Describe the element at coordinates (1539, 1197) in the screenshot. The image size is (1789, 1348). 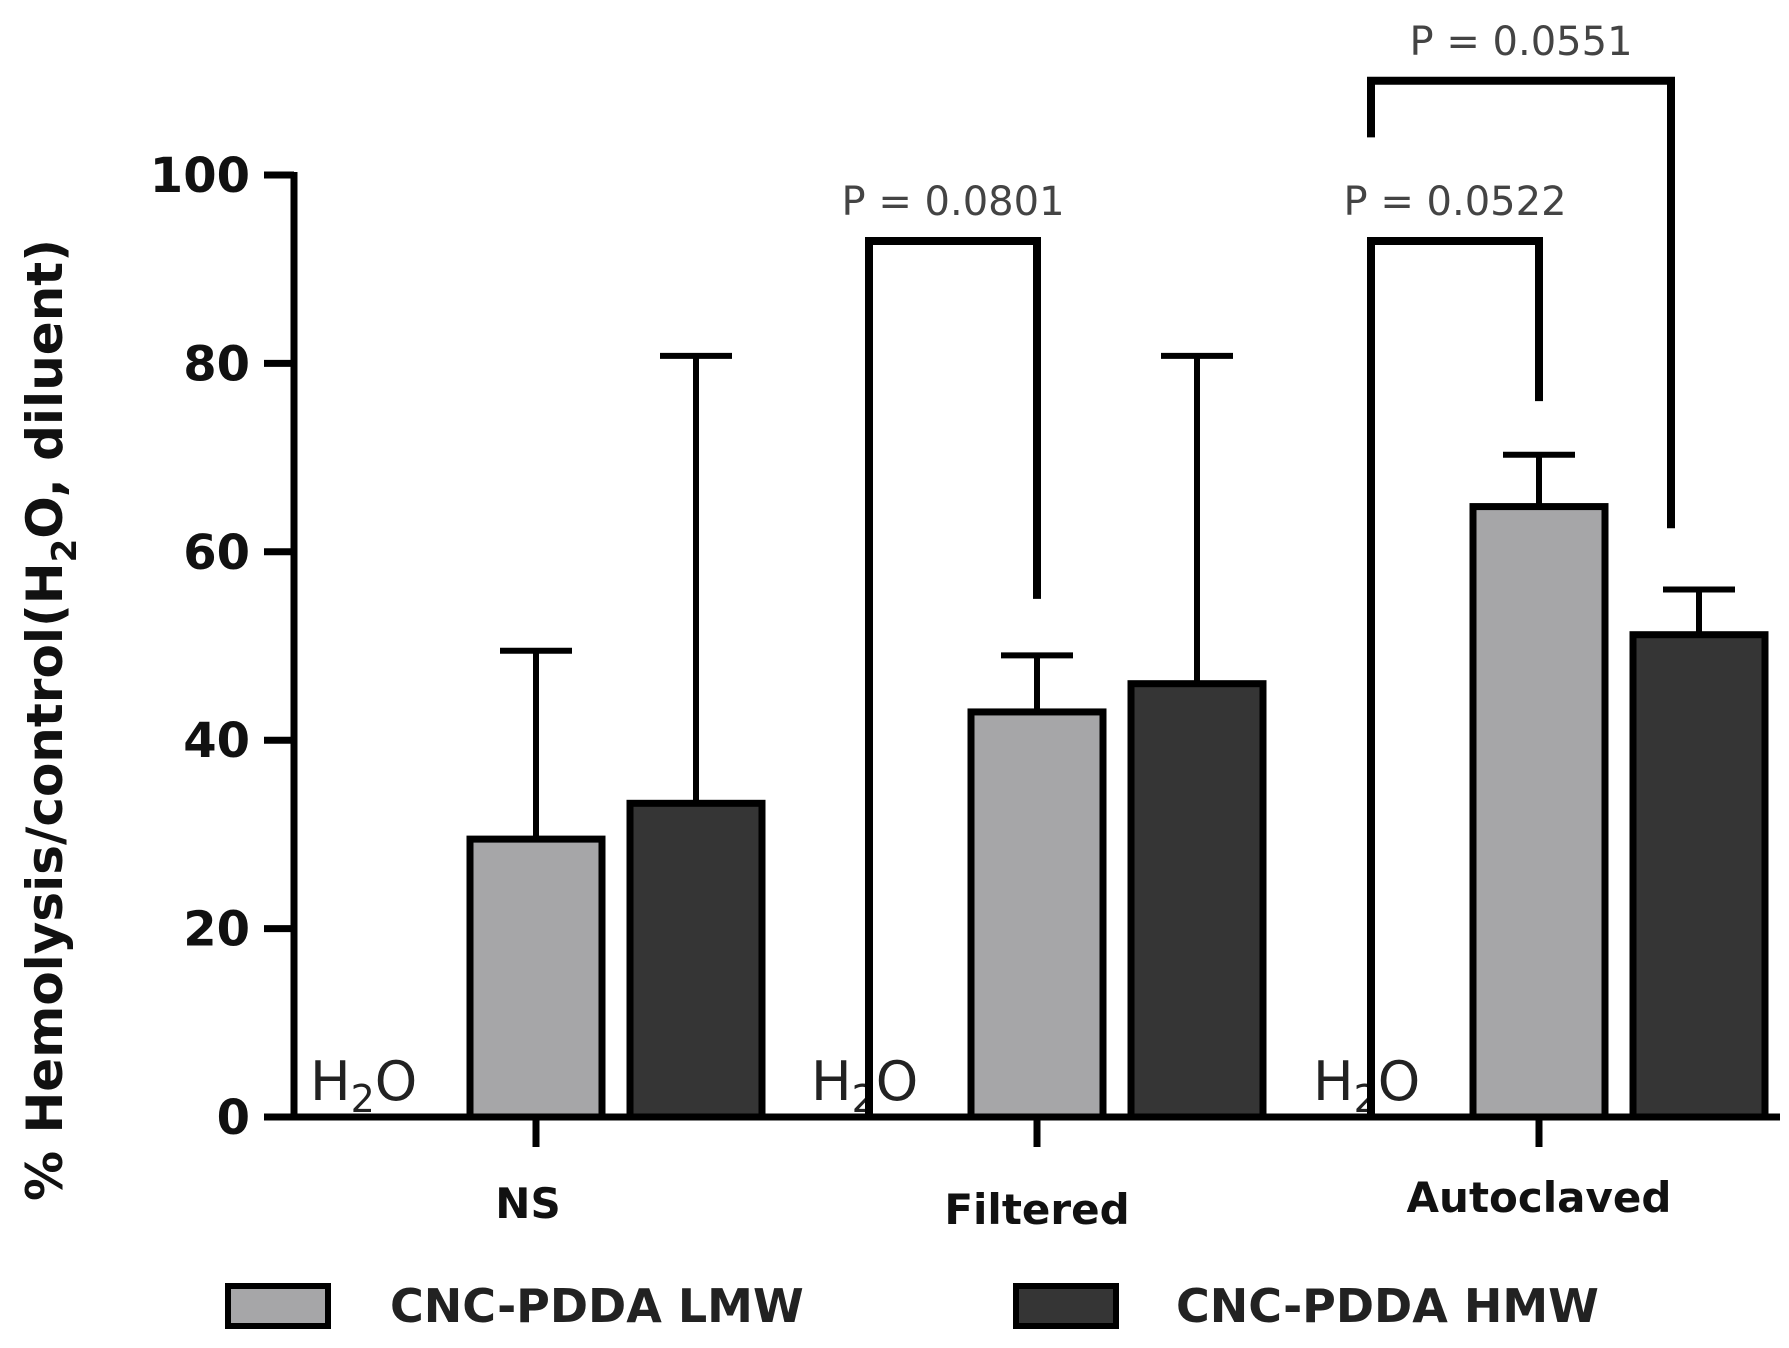
I see `x-category-label: Autoclaved` at that location.